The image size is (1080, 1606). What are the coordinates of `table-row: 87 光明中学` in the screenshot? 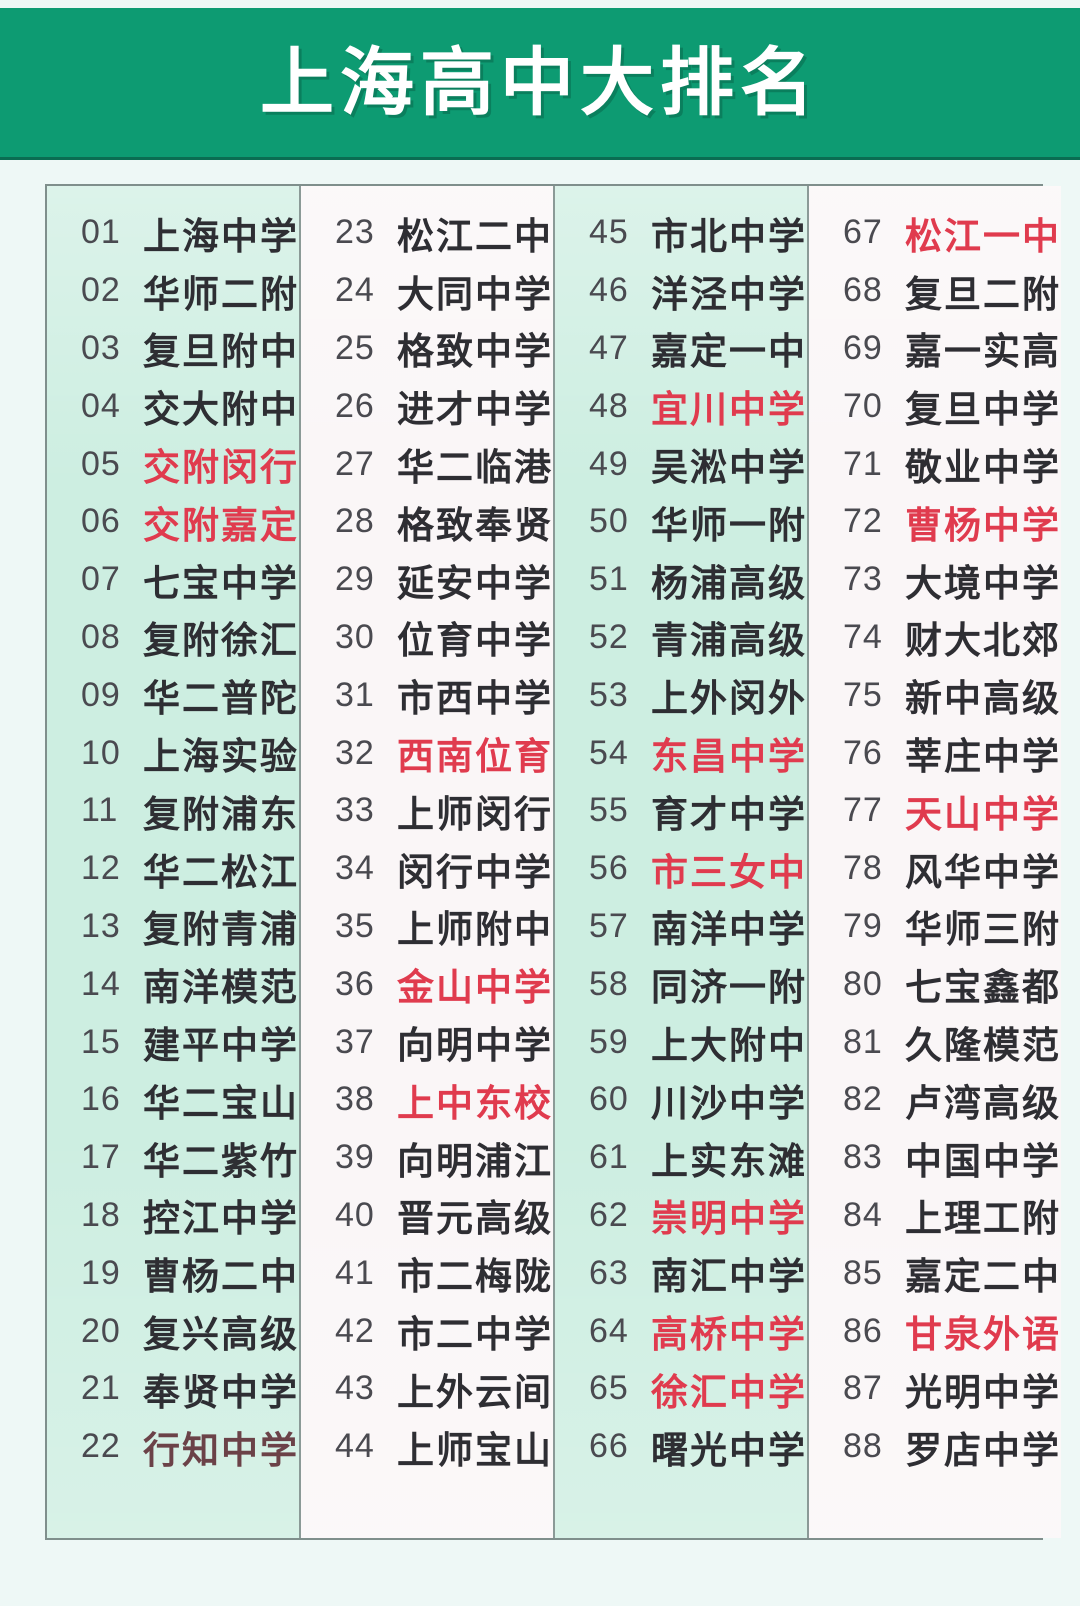 It's located at (935, 1389).